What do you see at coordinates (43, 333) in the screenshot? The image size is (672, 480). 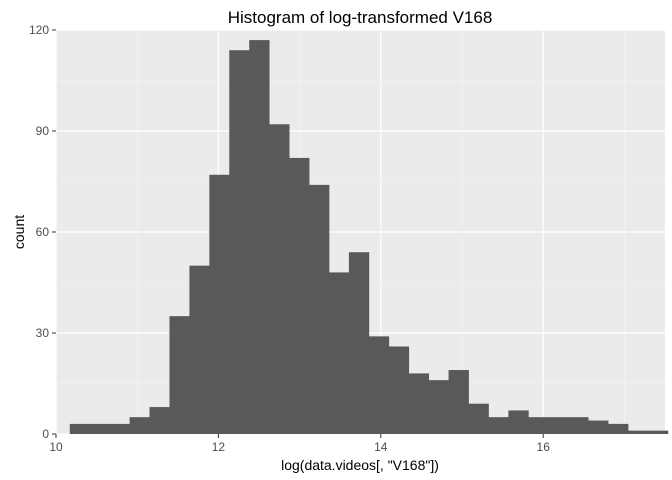 I see `y-tick-label: 30` at bounding box center [43, 333].